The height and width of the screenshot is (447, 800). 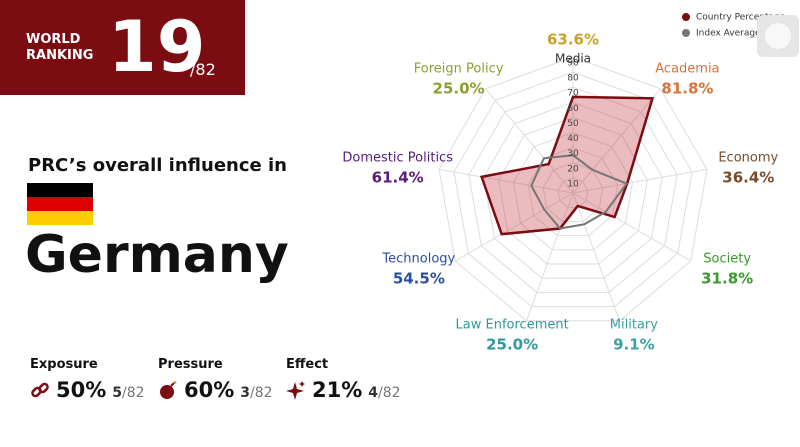 What do you see at coordinates (778, 36) in the screenshot?
I see `menu-button` at bounding box center [778, 36].